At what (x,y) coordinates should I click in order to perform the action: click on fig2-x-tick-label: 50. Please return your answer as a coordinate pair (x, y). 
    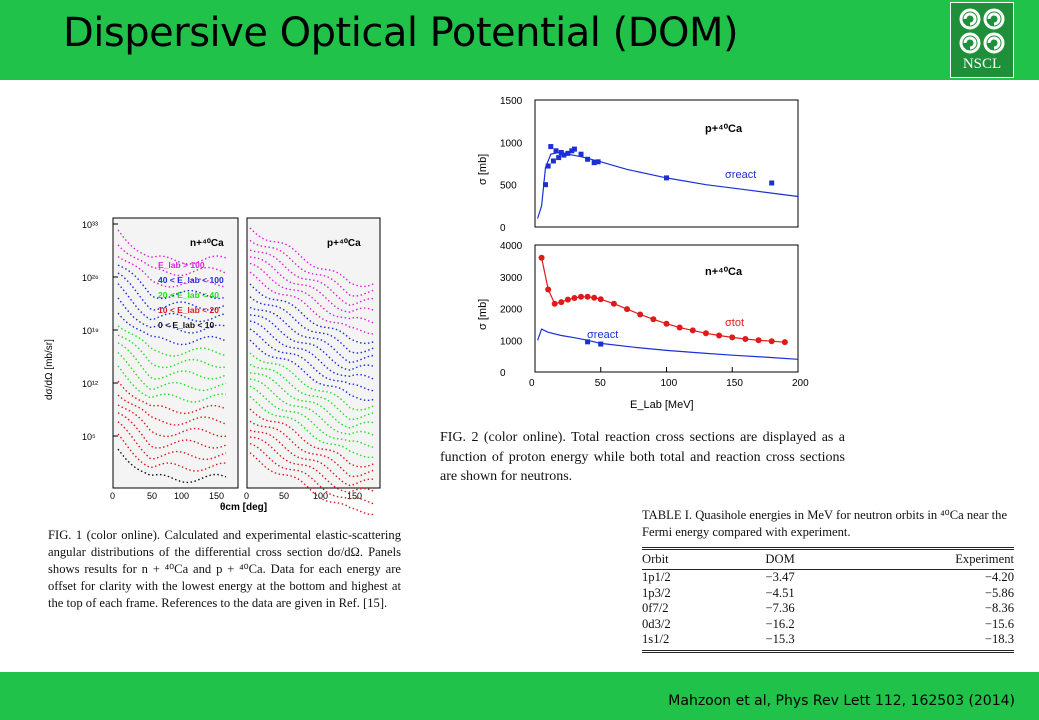
    Looking at the image, I should click on (601, 383).